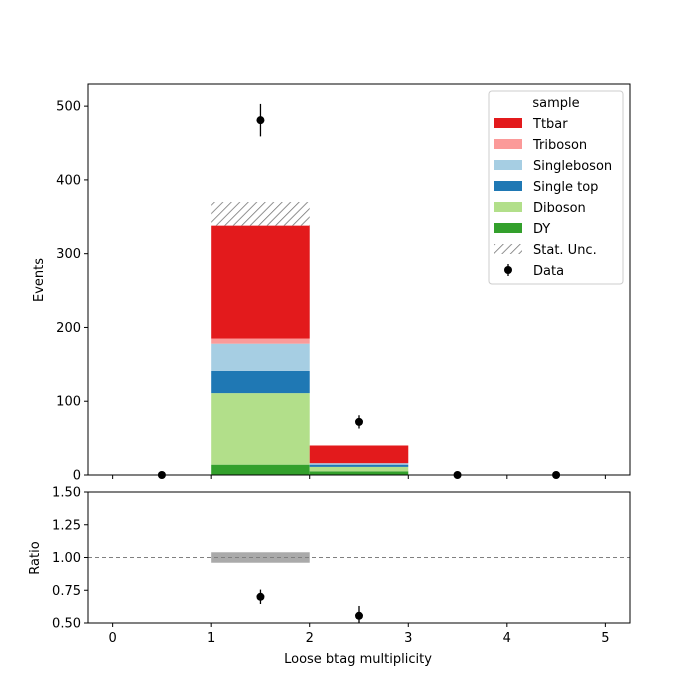  I want to click on ratio-points, so click(309, 606).